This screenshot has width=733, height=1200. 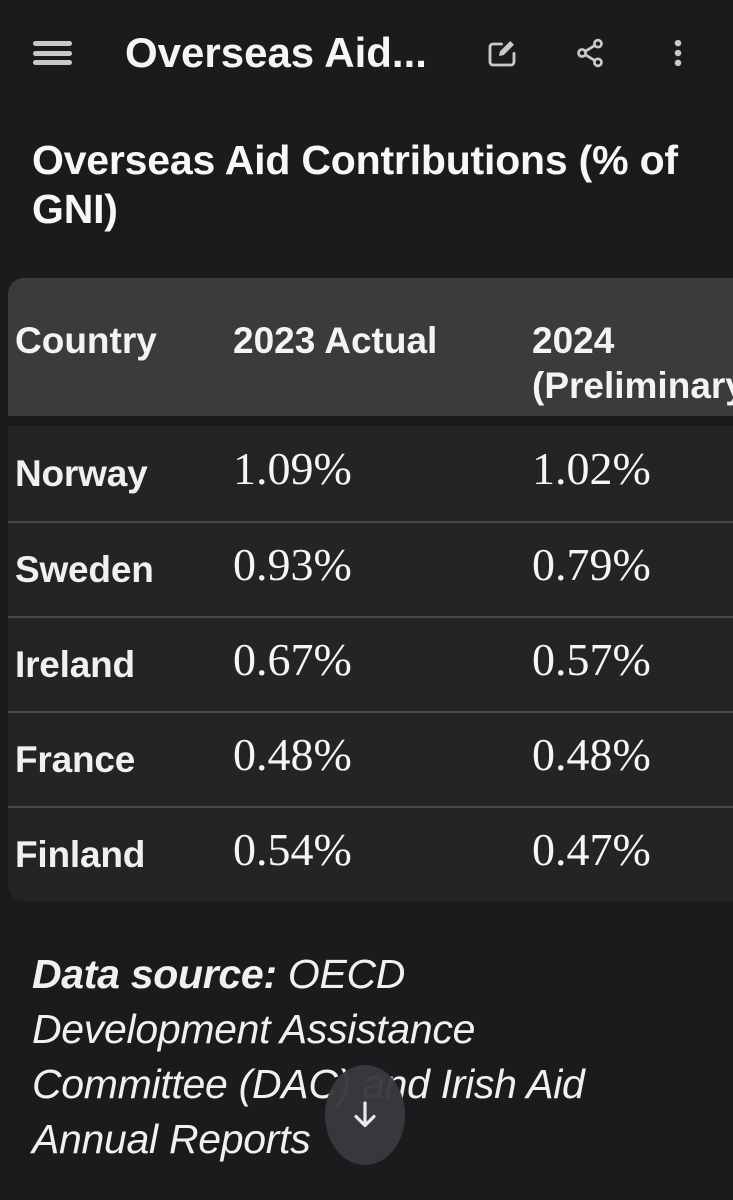 What do you see at coordinates (591, 754) in the screenshot?
I see `value-2024-cell: 0.48%` at bounding box center [591, 754].